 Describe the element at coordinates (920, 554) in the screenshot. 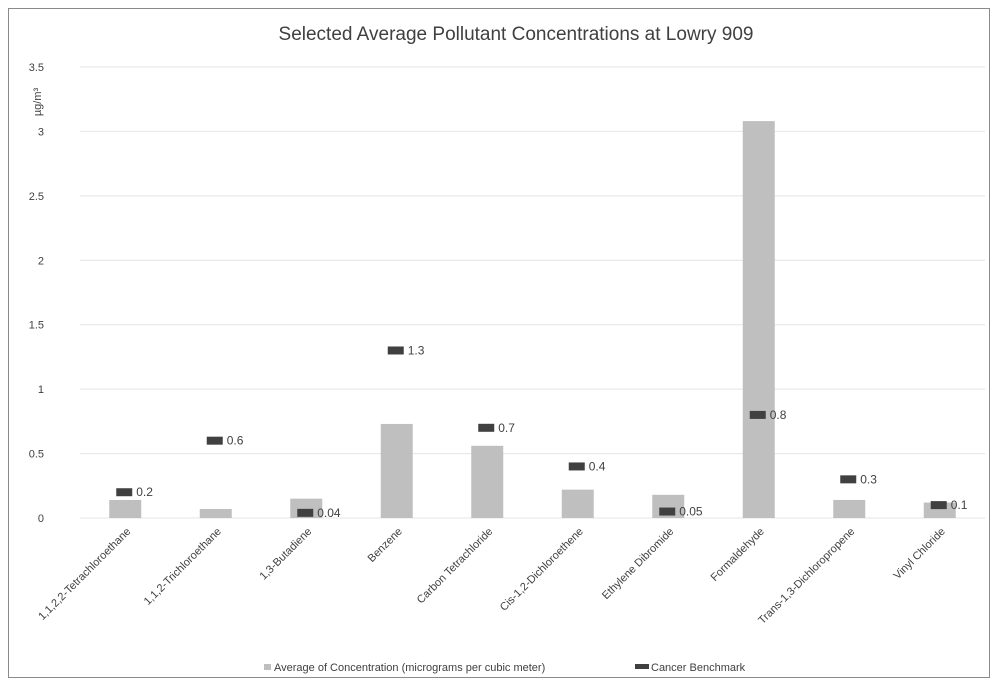

I see `category-label: Vinyl Chloride` at that location.